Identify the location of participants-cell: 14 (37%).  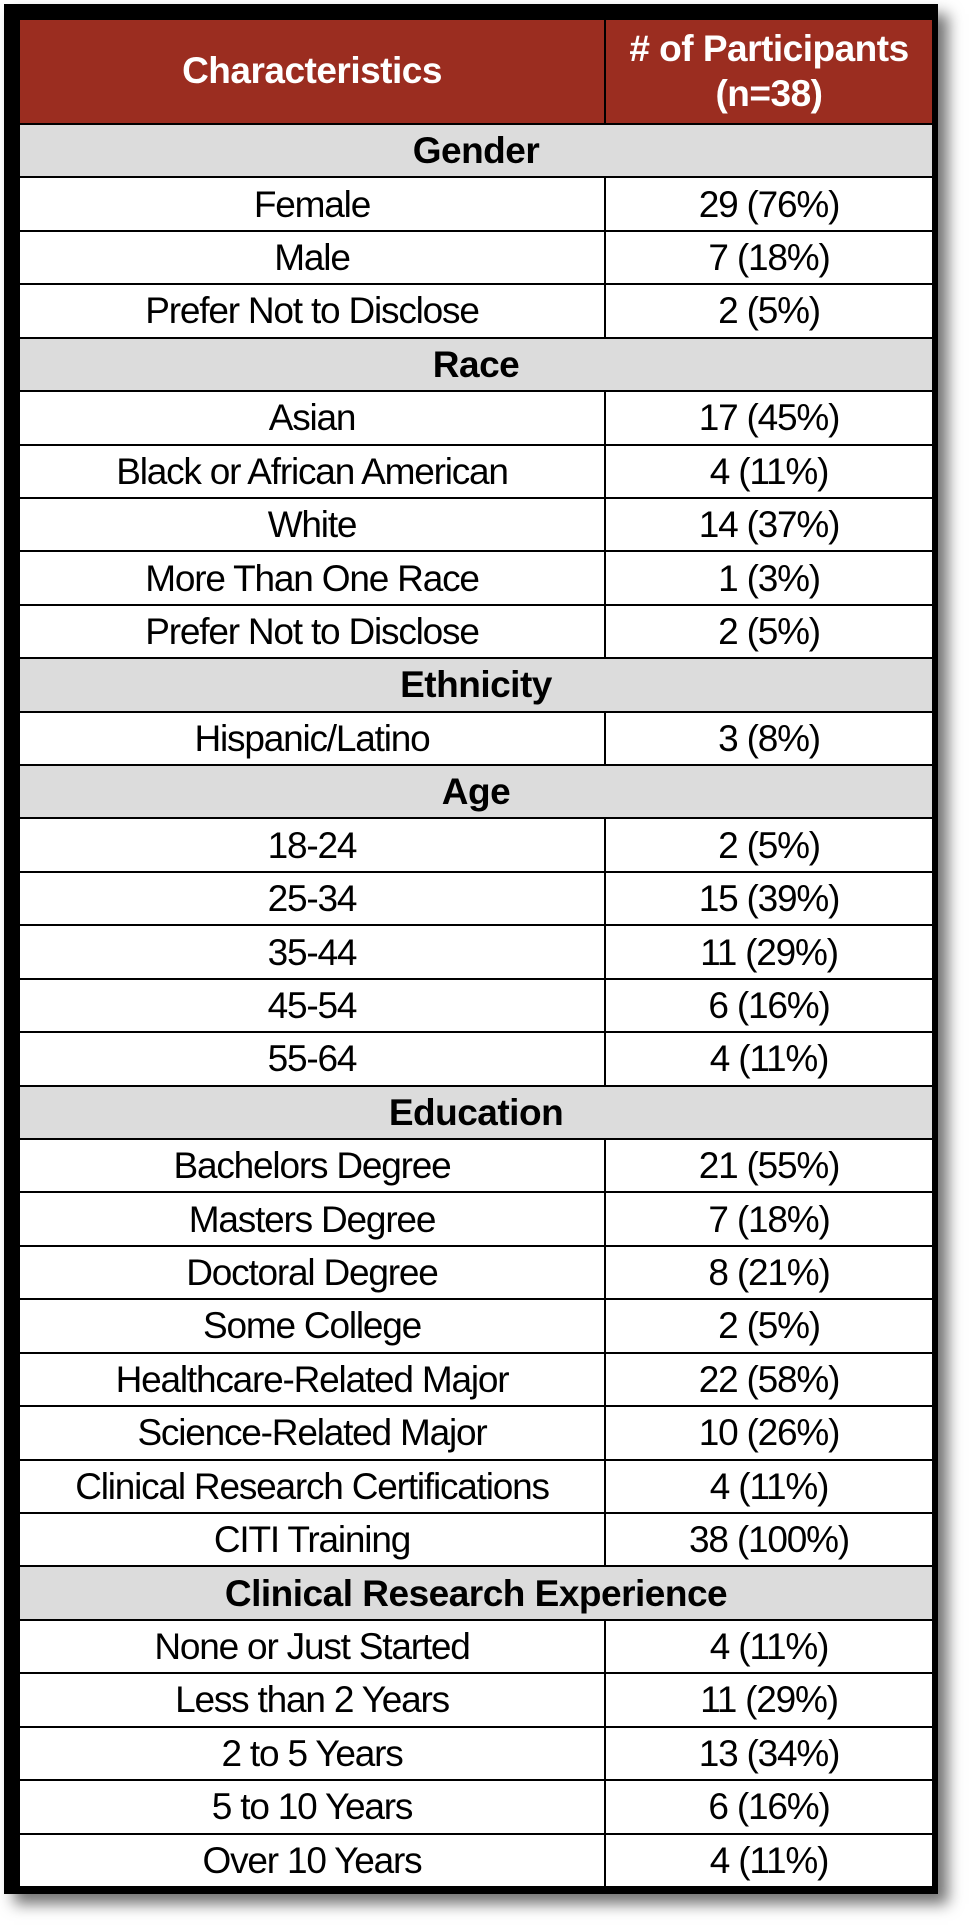
(769, 524).